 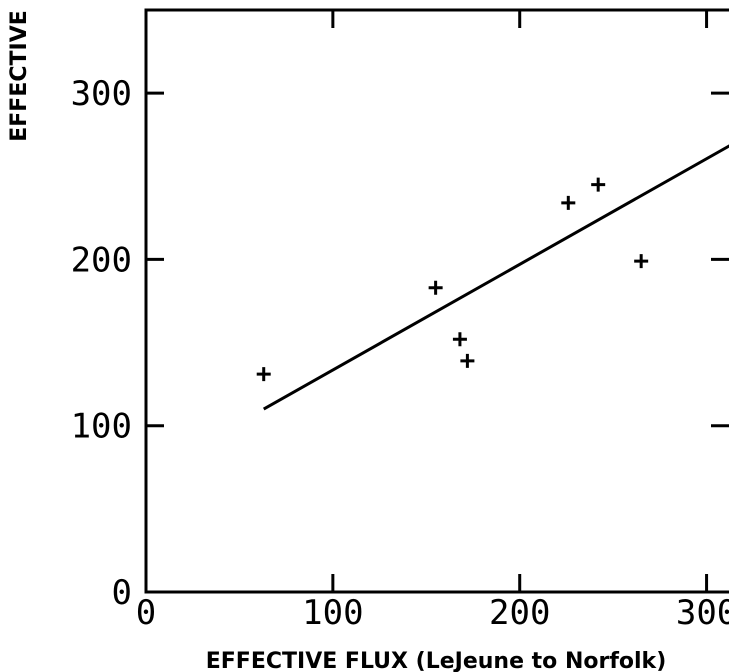 I want to click on y-axis-label: EFFECTIVE, so click(x=19, y=76).